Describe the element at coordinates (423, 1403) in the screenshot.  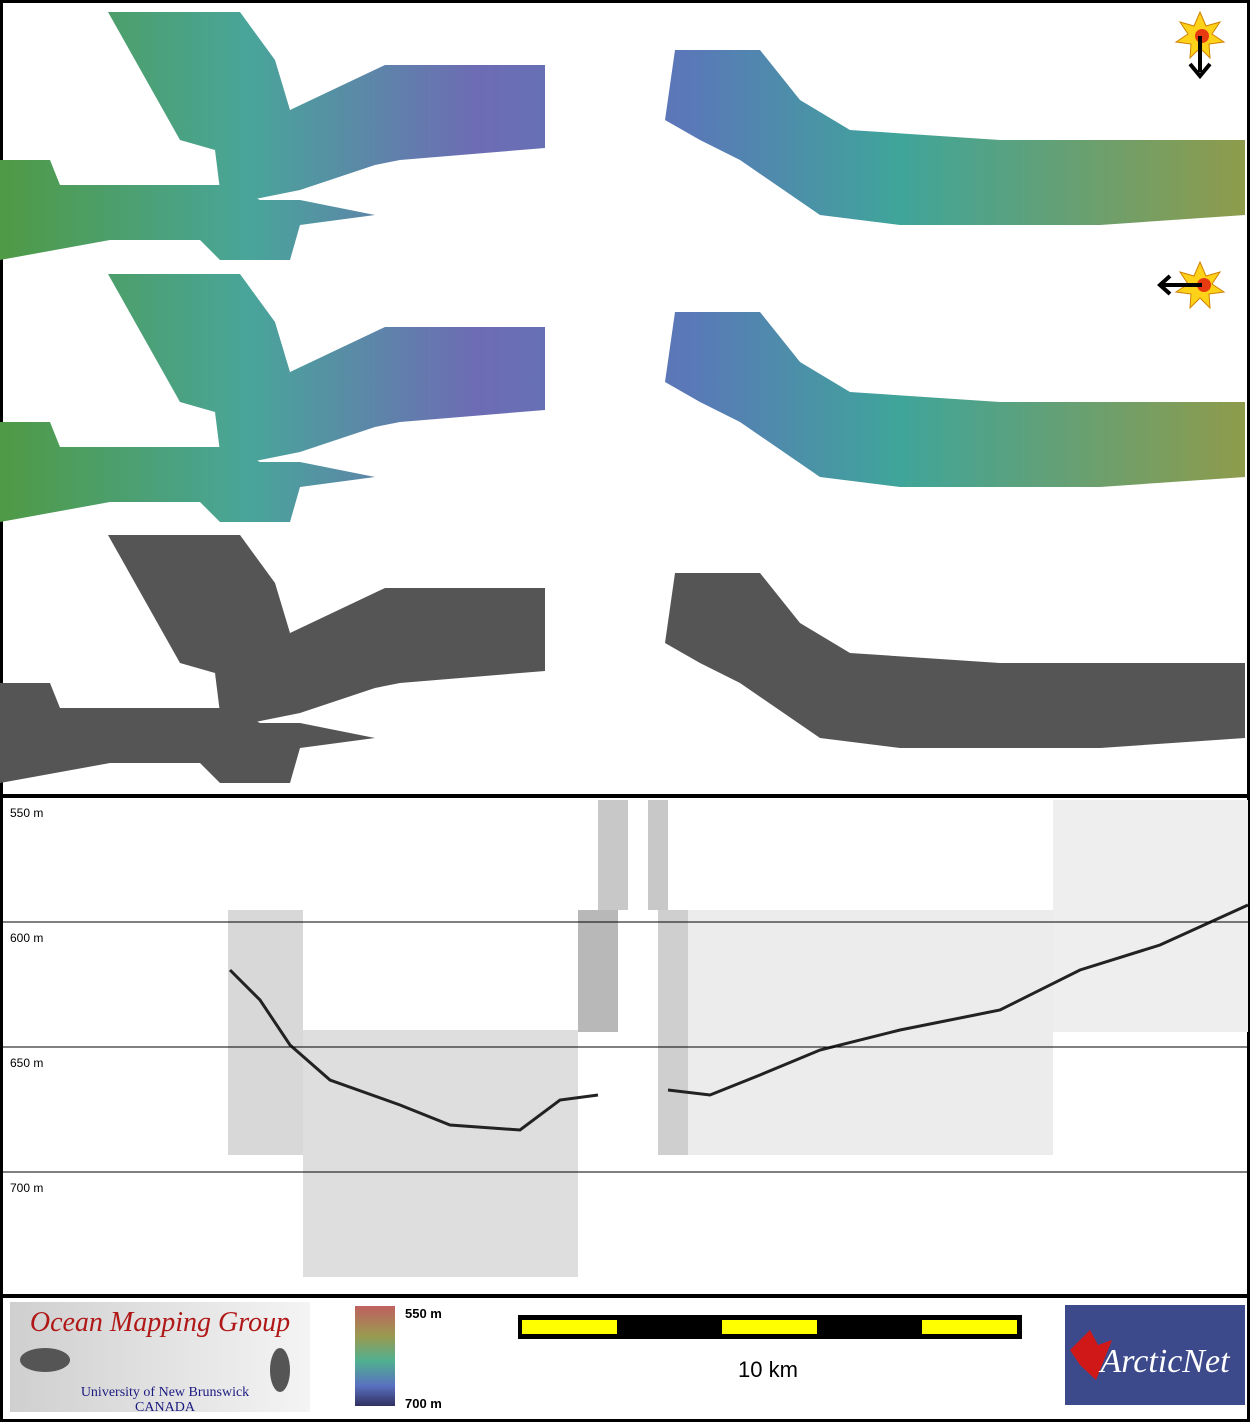
I see `colorbar-bottom: 700 m` at that location.